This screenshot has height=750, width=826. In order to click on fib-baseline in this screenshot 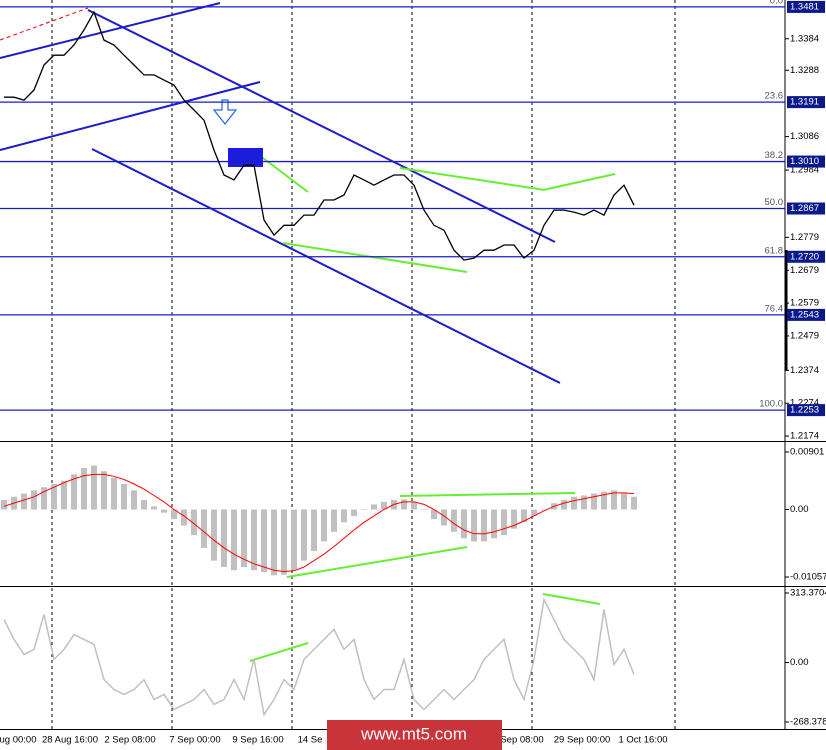, I will do `click(44, 24)`.